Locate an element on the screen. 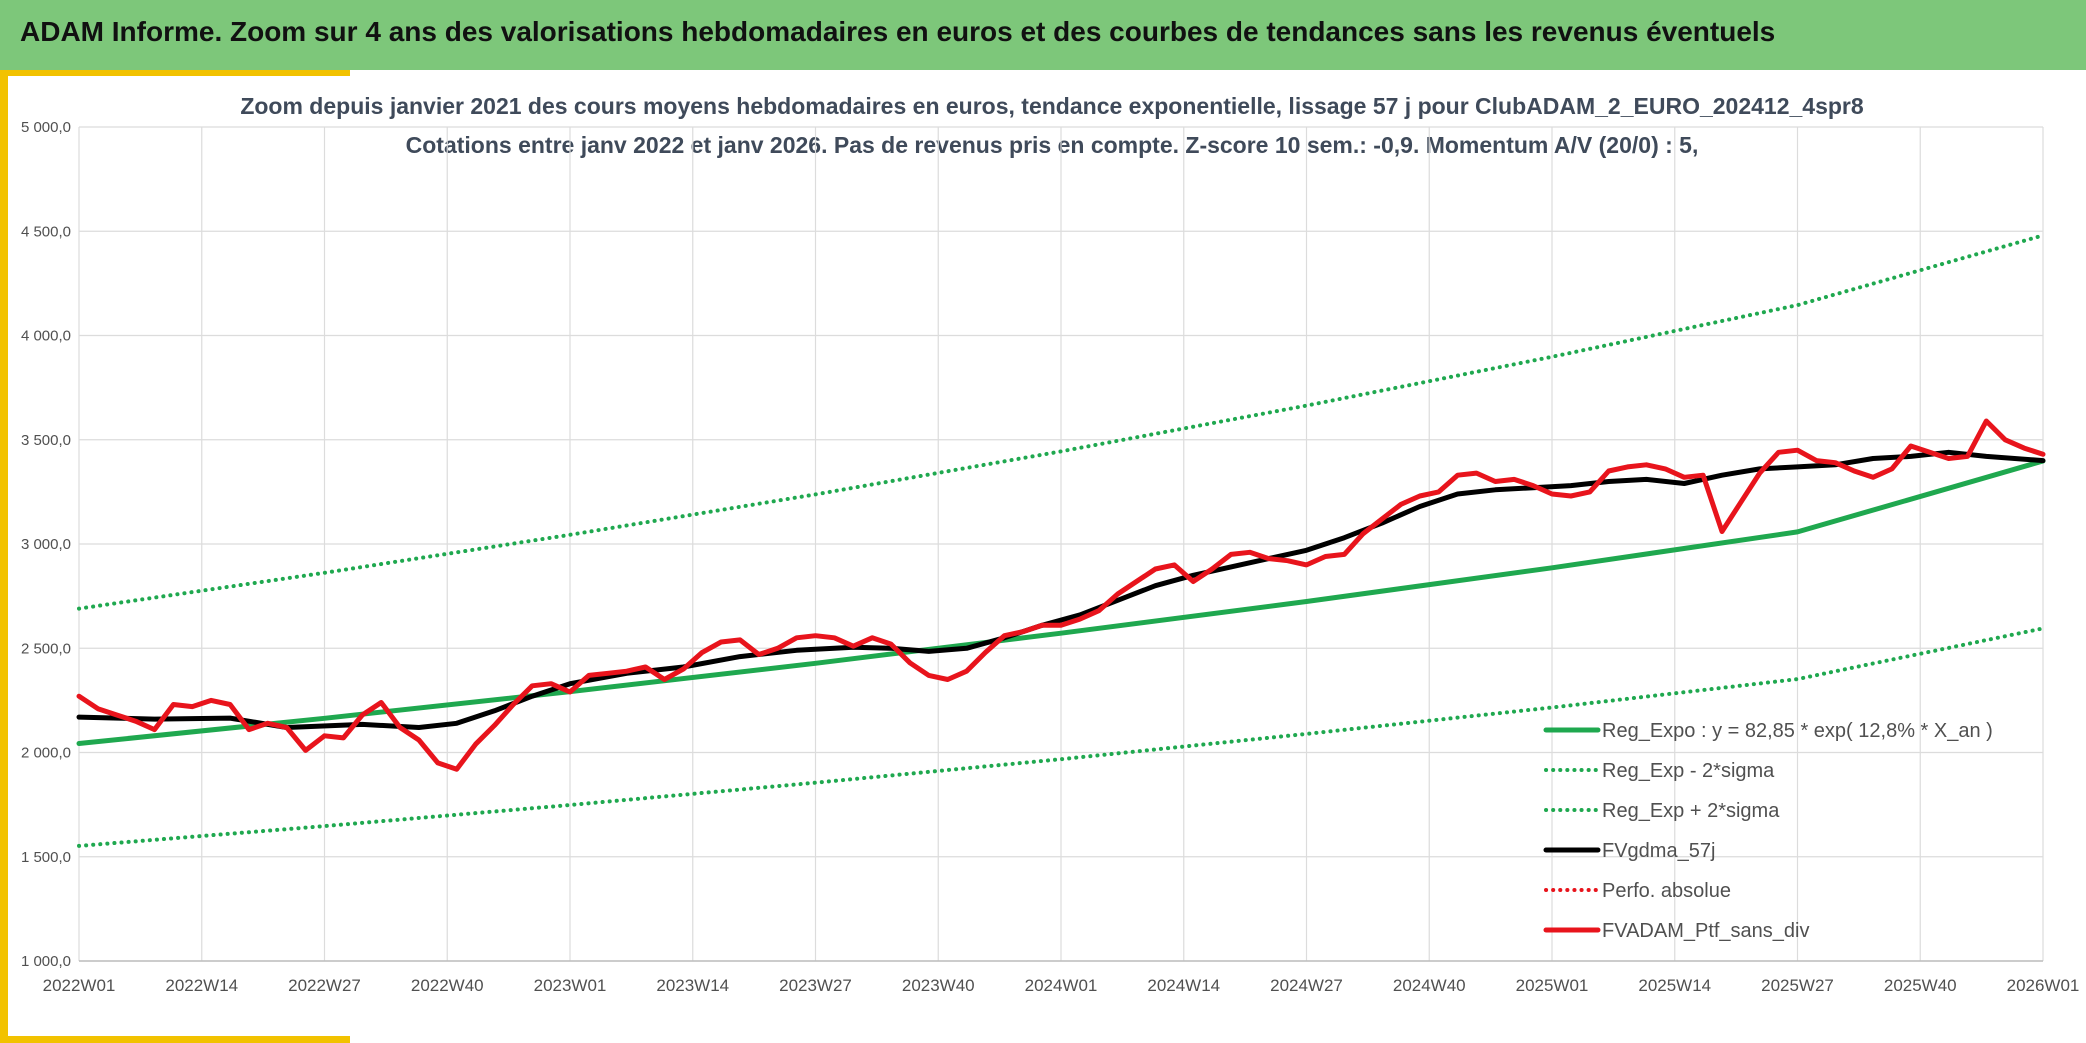 The width and height of the screenshot is (2086, 1043). y-tick-label: 2 000,0 is located at coordinates (46, 753).